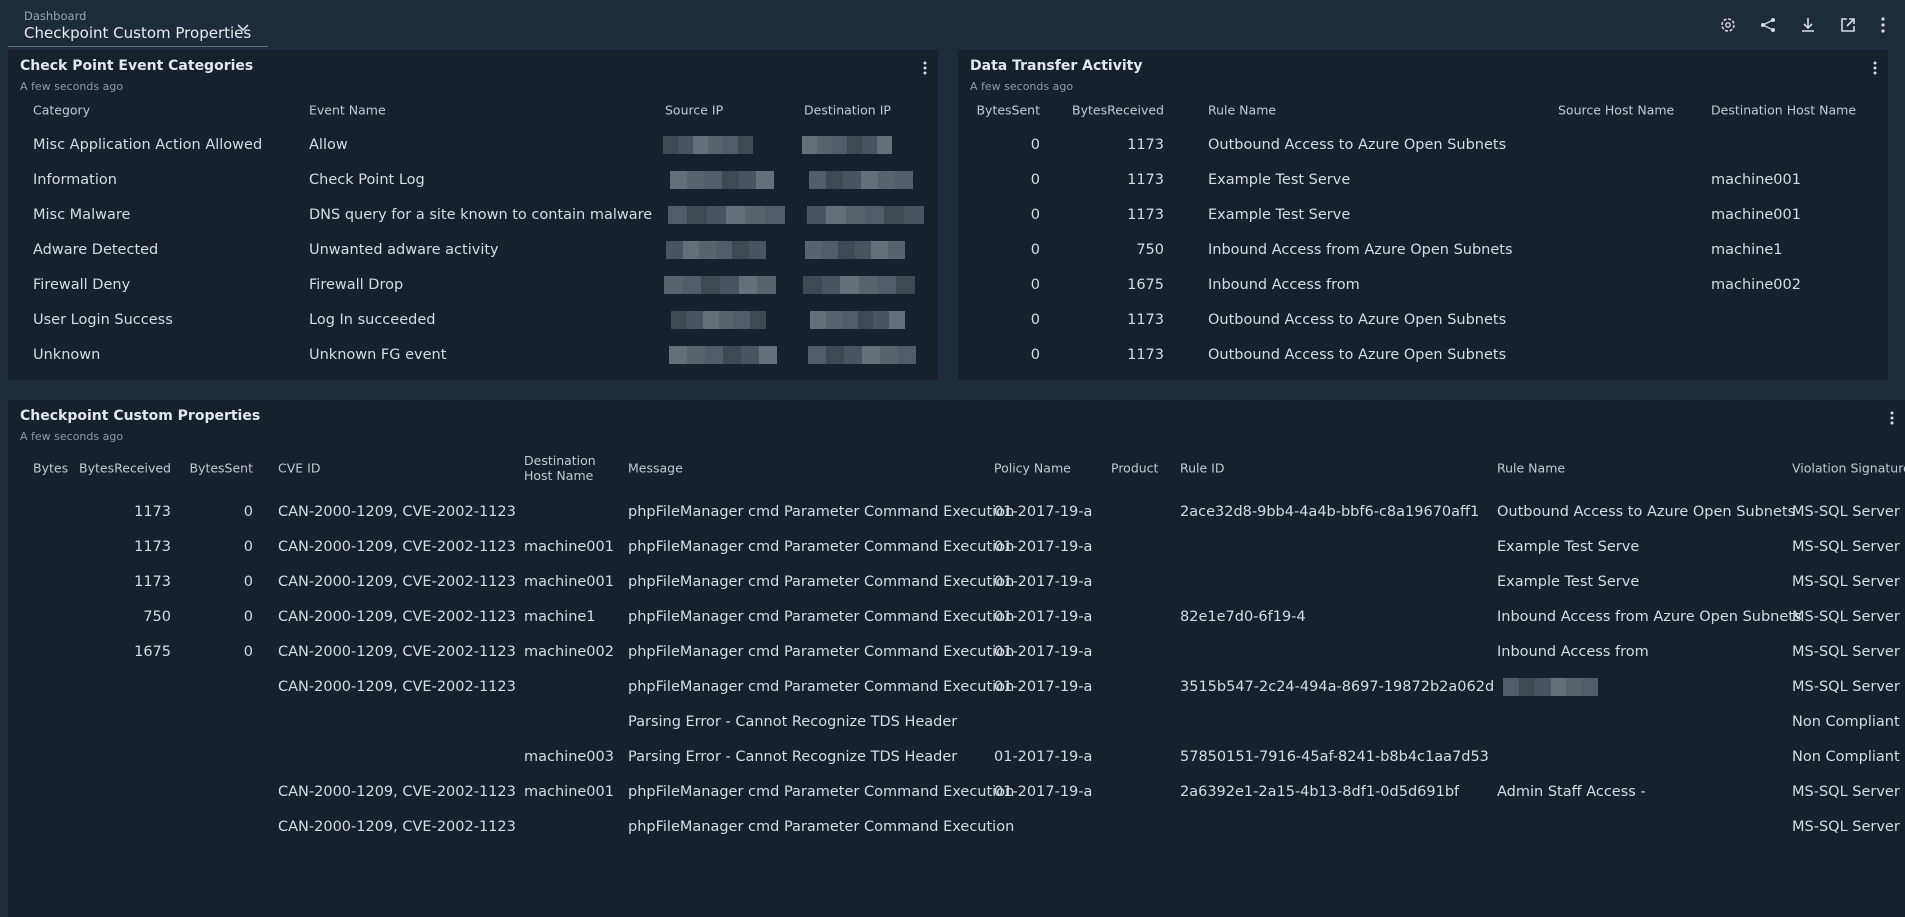 The image size is (1905, 917). I want to click on column-header: Rule ID, so click(1202, 468).